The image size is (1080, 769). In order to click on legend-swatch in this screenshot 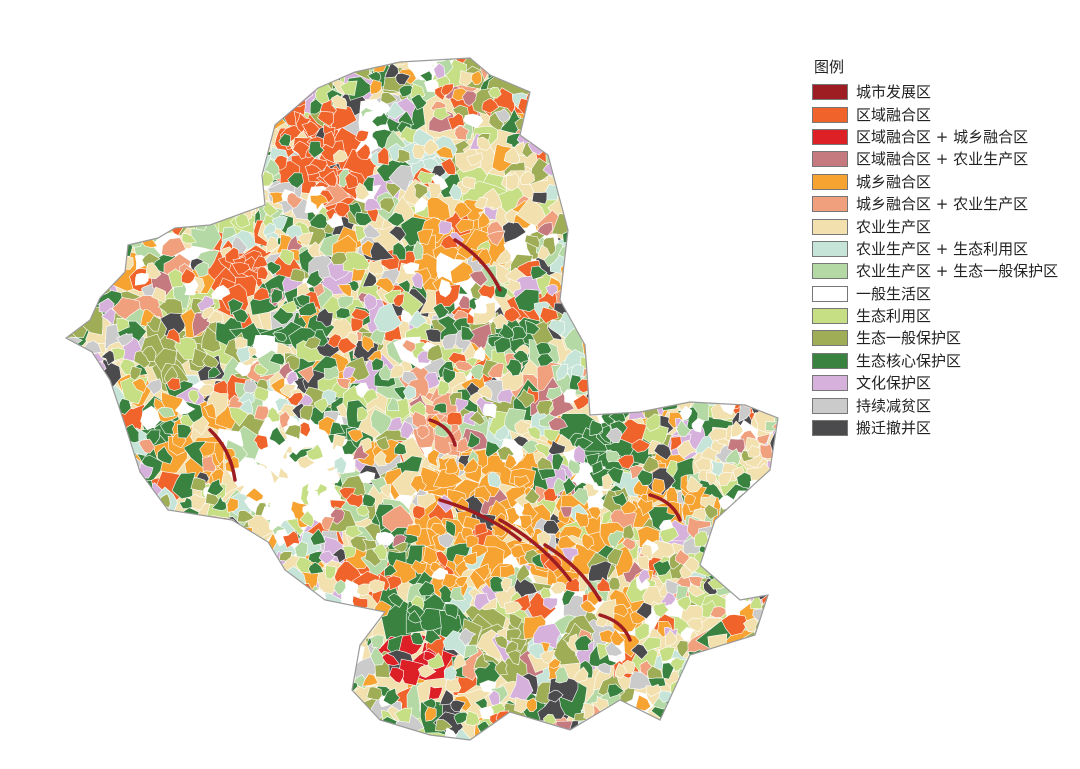, I will do `click(830, 204)`.